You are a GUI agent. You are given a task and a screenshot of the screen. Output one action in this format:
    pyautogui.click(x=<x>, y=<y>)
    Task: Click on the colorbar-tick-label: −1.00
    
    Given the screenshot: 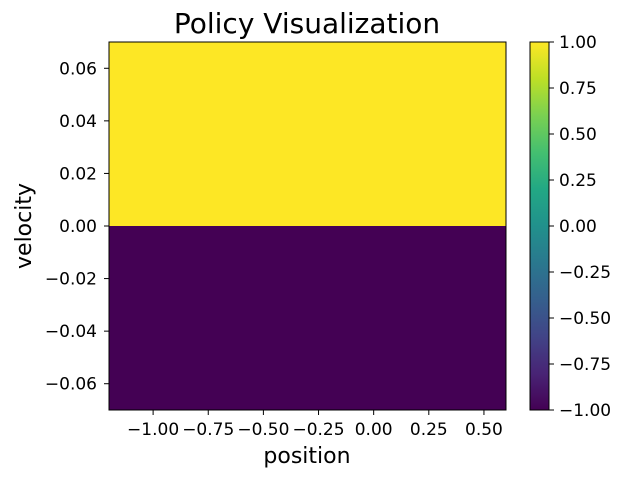 What is the action you would take?
    pyautogui.click(x=585, y=411)
    